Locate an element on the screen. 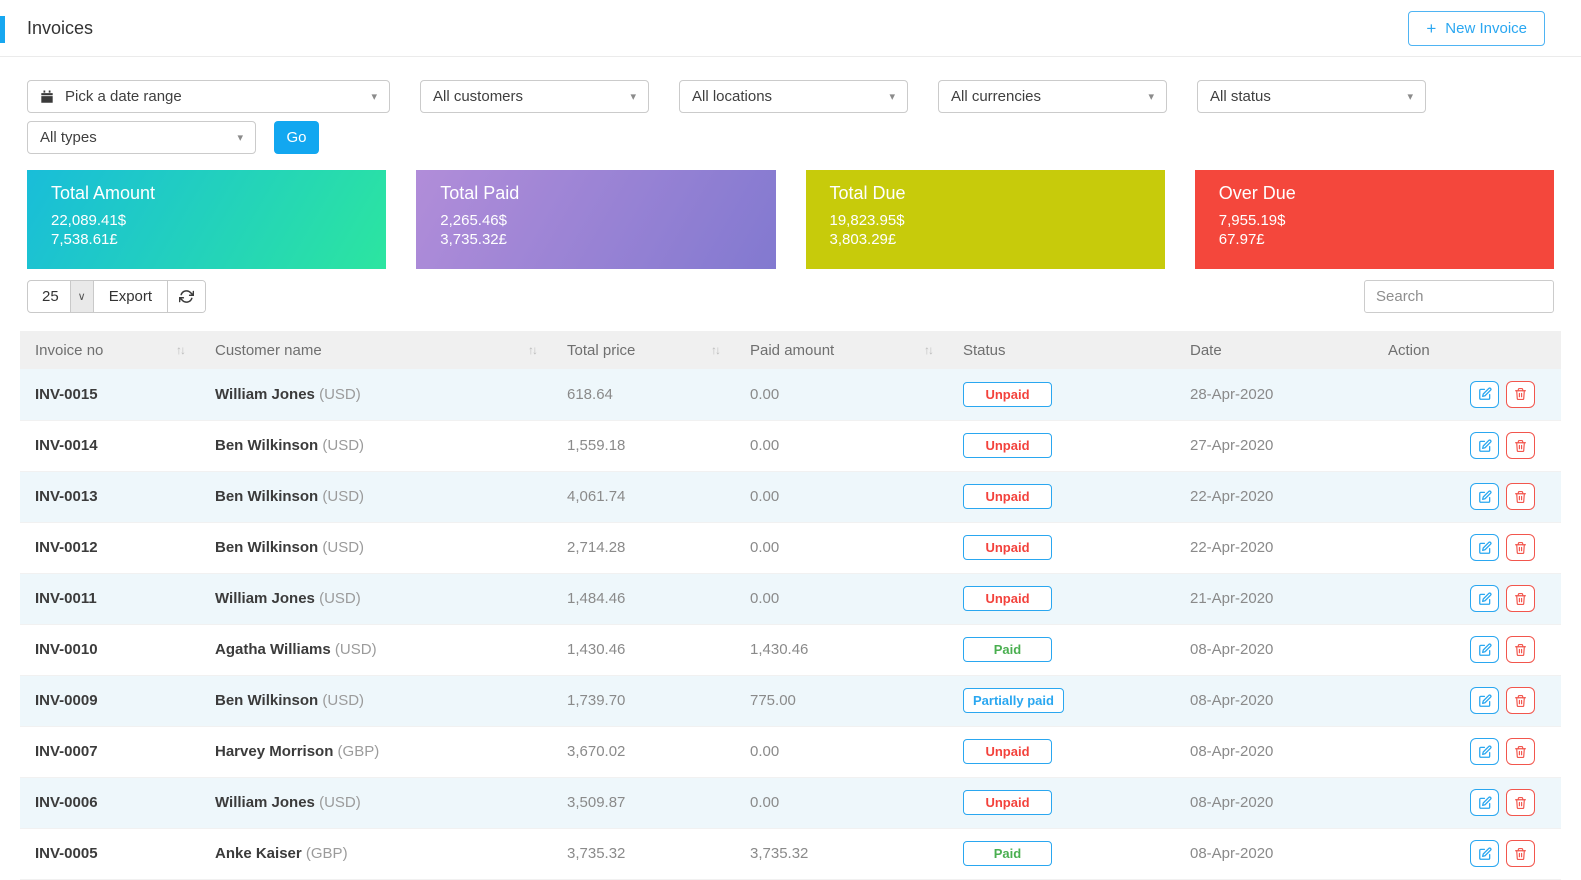  currencies-select: All currencies ▾ is located at coordinates (1052, 96).